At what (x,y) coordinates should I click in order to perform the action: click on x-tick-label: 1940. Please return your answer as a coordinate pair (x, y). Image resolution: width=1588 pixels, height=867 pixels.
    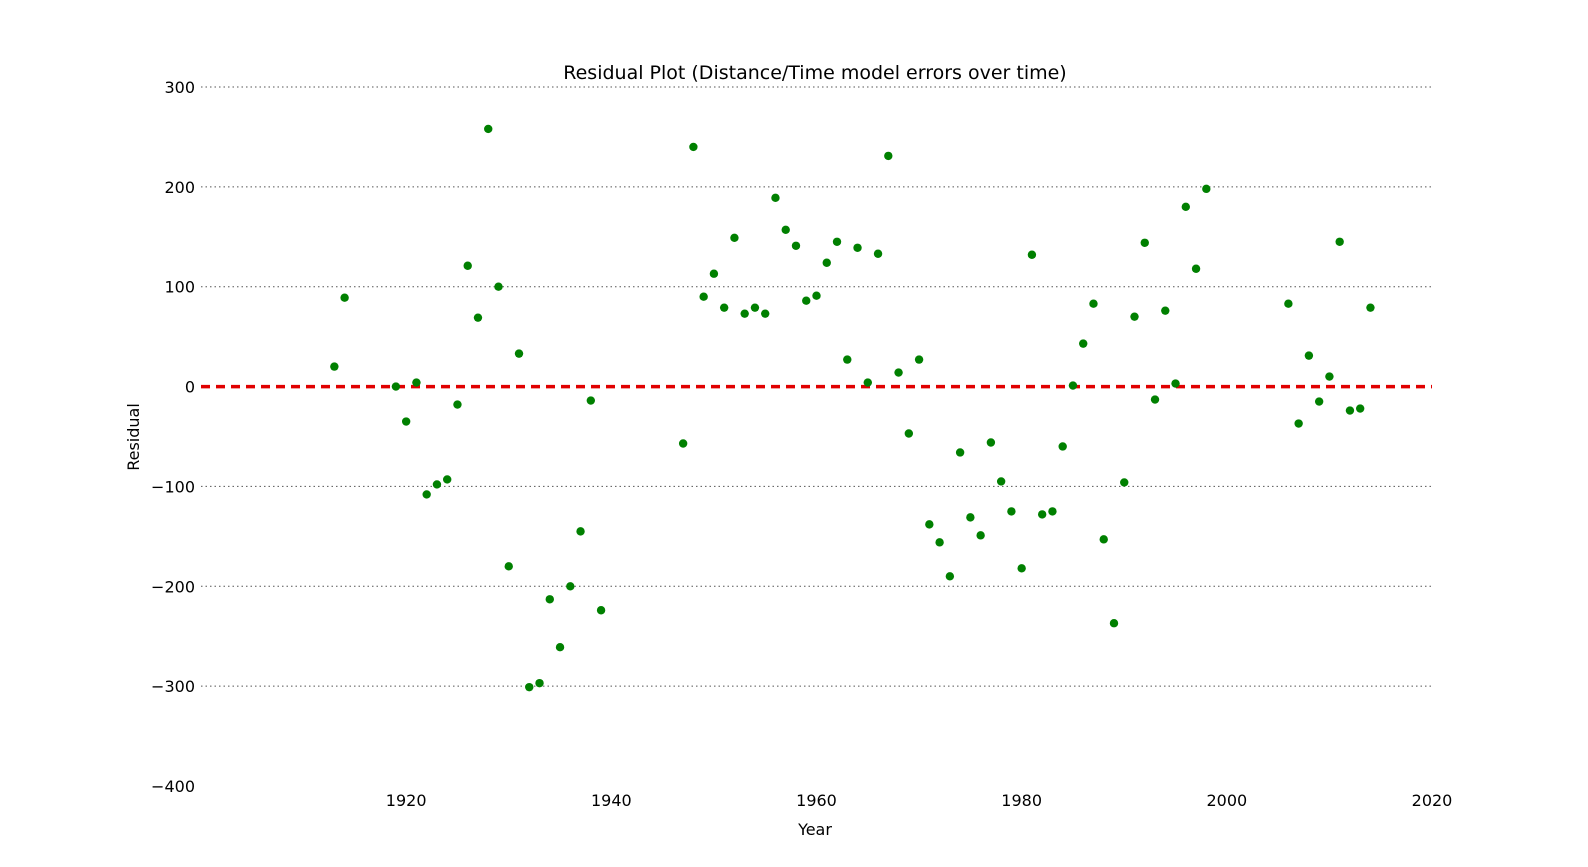
    Looking at the image, I should click on (611, 800).